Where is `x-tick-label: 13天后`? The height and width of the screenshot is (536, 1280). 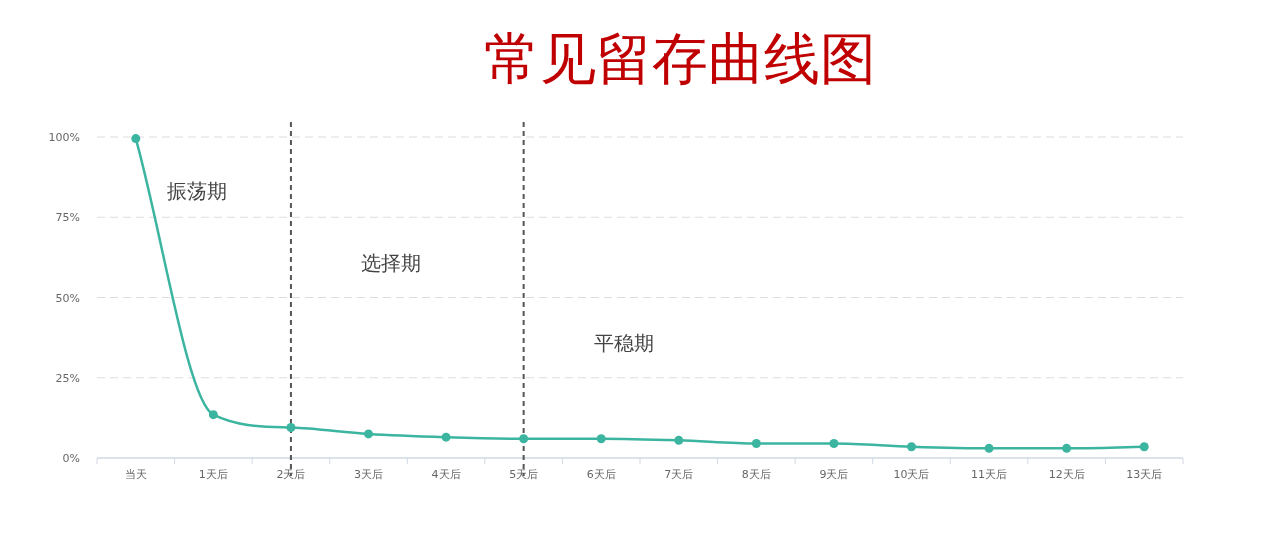 x-tick-label: 13天后 is located at coordinates (1144, 474).